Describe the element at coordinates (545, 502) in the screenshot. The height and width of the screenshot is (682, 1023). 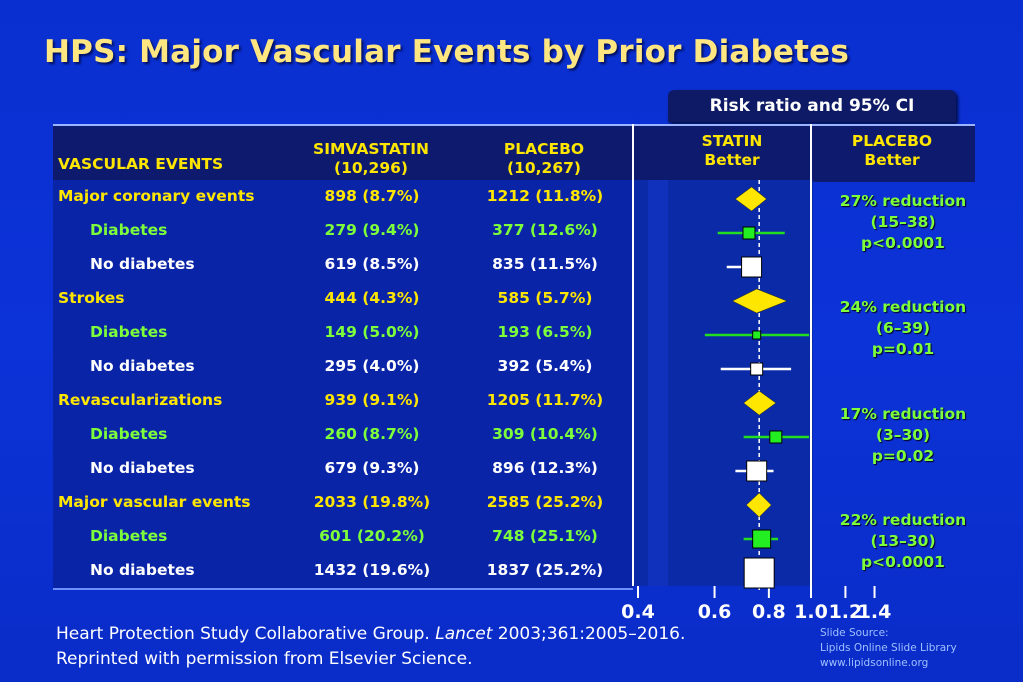
I see `placebo-value: 2585 (25.2%)` at that location.